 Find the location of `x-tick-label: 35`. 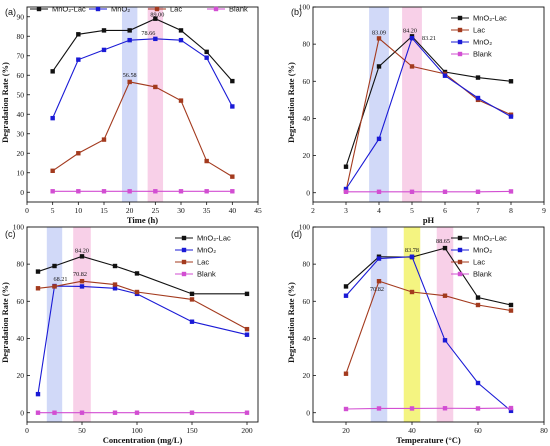

x-tick-label: 35 is located at coordinates (207, 210).